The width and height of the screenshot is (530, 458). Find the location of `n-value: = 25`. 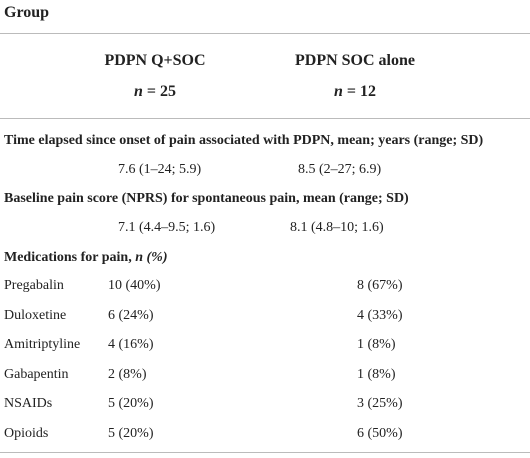

n-value: = 25 is located at coordinates (161, 91).